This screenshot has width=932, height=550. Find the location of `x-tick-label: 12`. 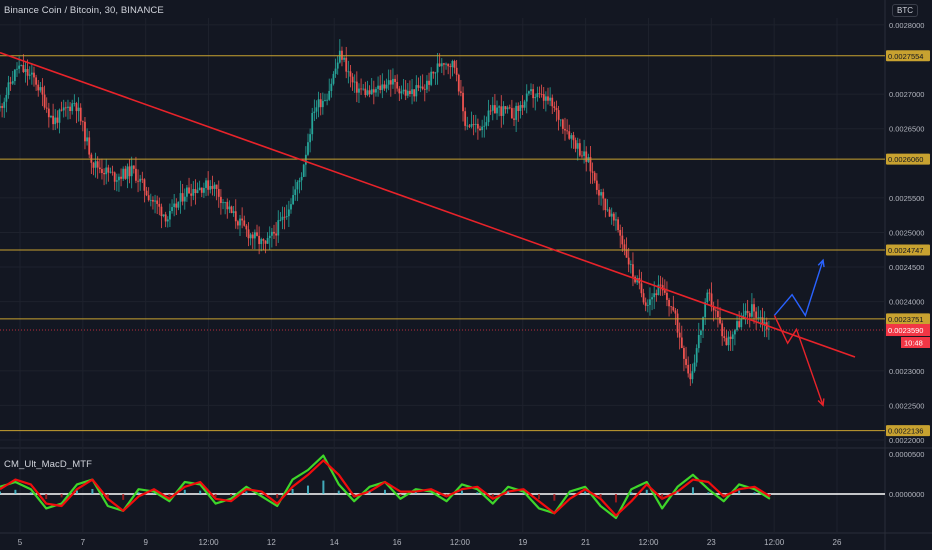

x-tick-label: 12 is located at coordinates (271, 542).